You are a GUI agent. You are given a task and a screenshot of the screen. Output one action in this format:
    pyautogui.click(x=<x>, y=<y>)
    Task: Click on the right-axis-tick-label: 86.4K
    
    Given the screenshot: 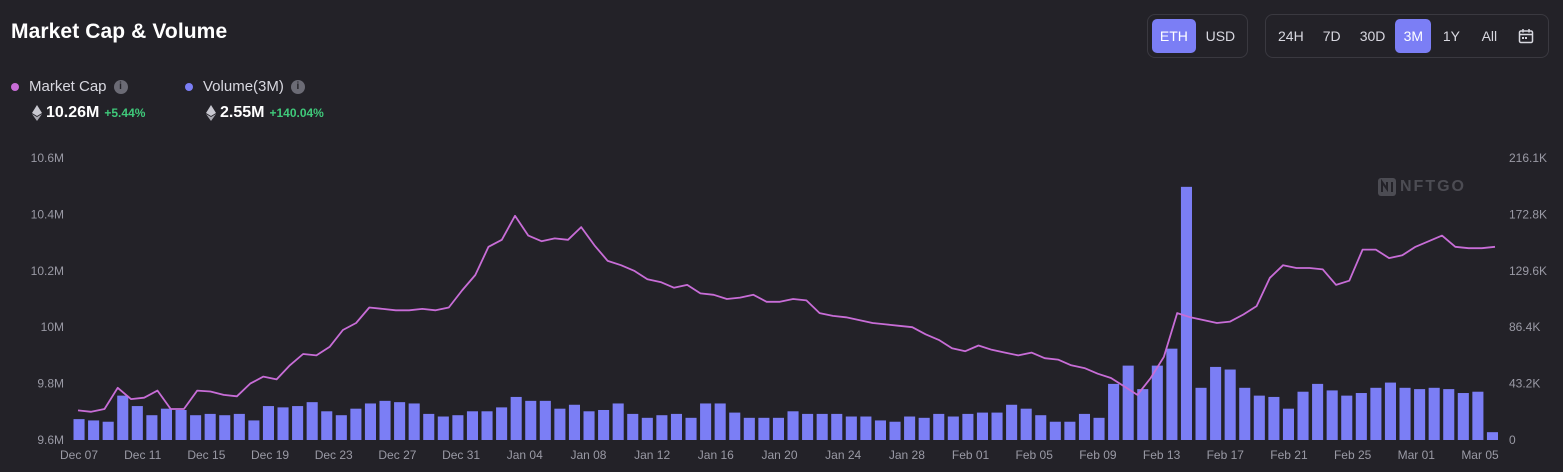 What is the action you would take?
    pyautogui.click(x=1524, y=327)
    